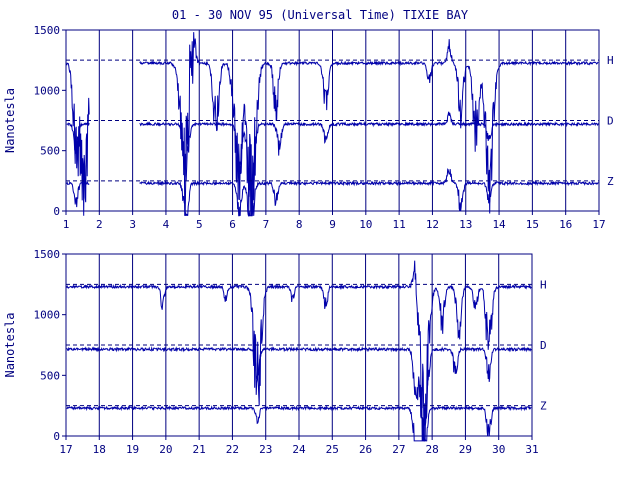  I want to click on x-tick-label: 3, so click(132, 224).